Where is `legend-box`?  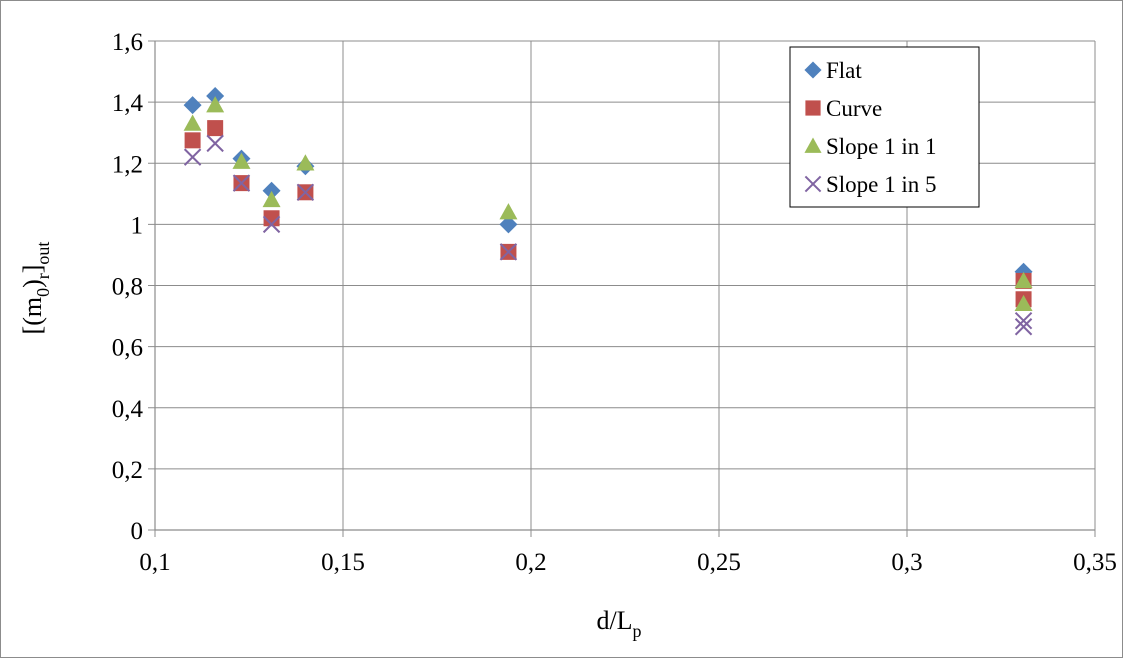
legend-box is located at coordinates (884, 127).